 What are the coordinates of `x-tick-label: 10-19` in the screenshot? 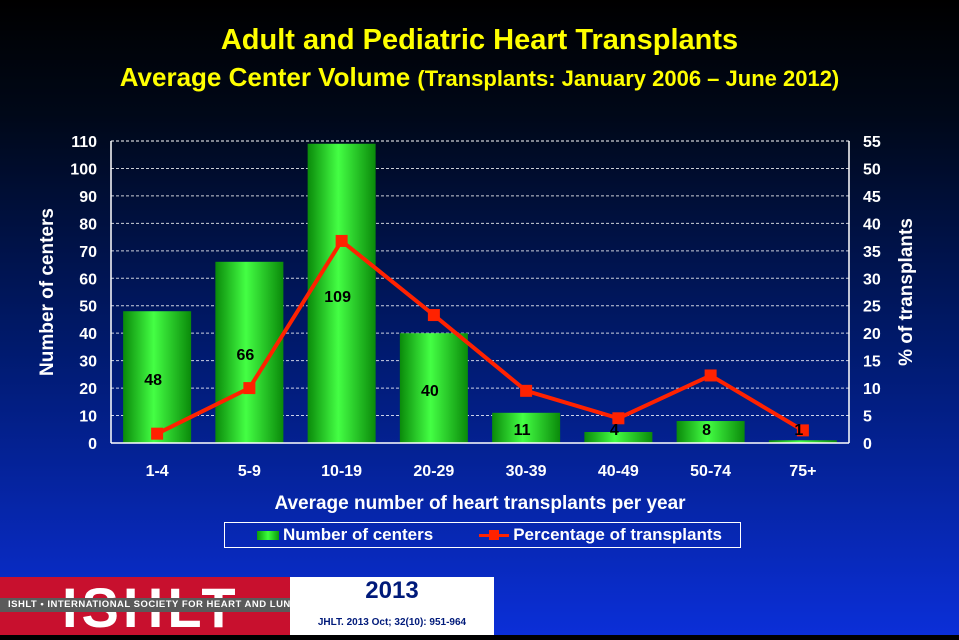 It's located at (341, 471).